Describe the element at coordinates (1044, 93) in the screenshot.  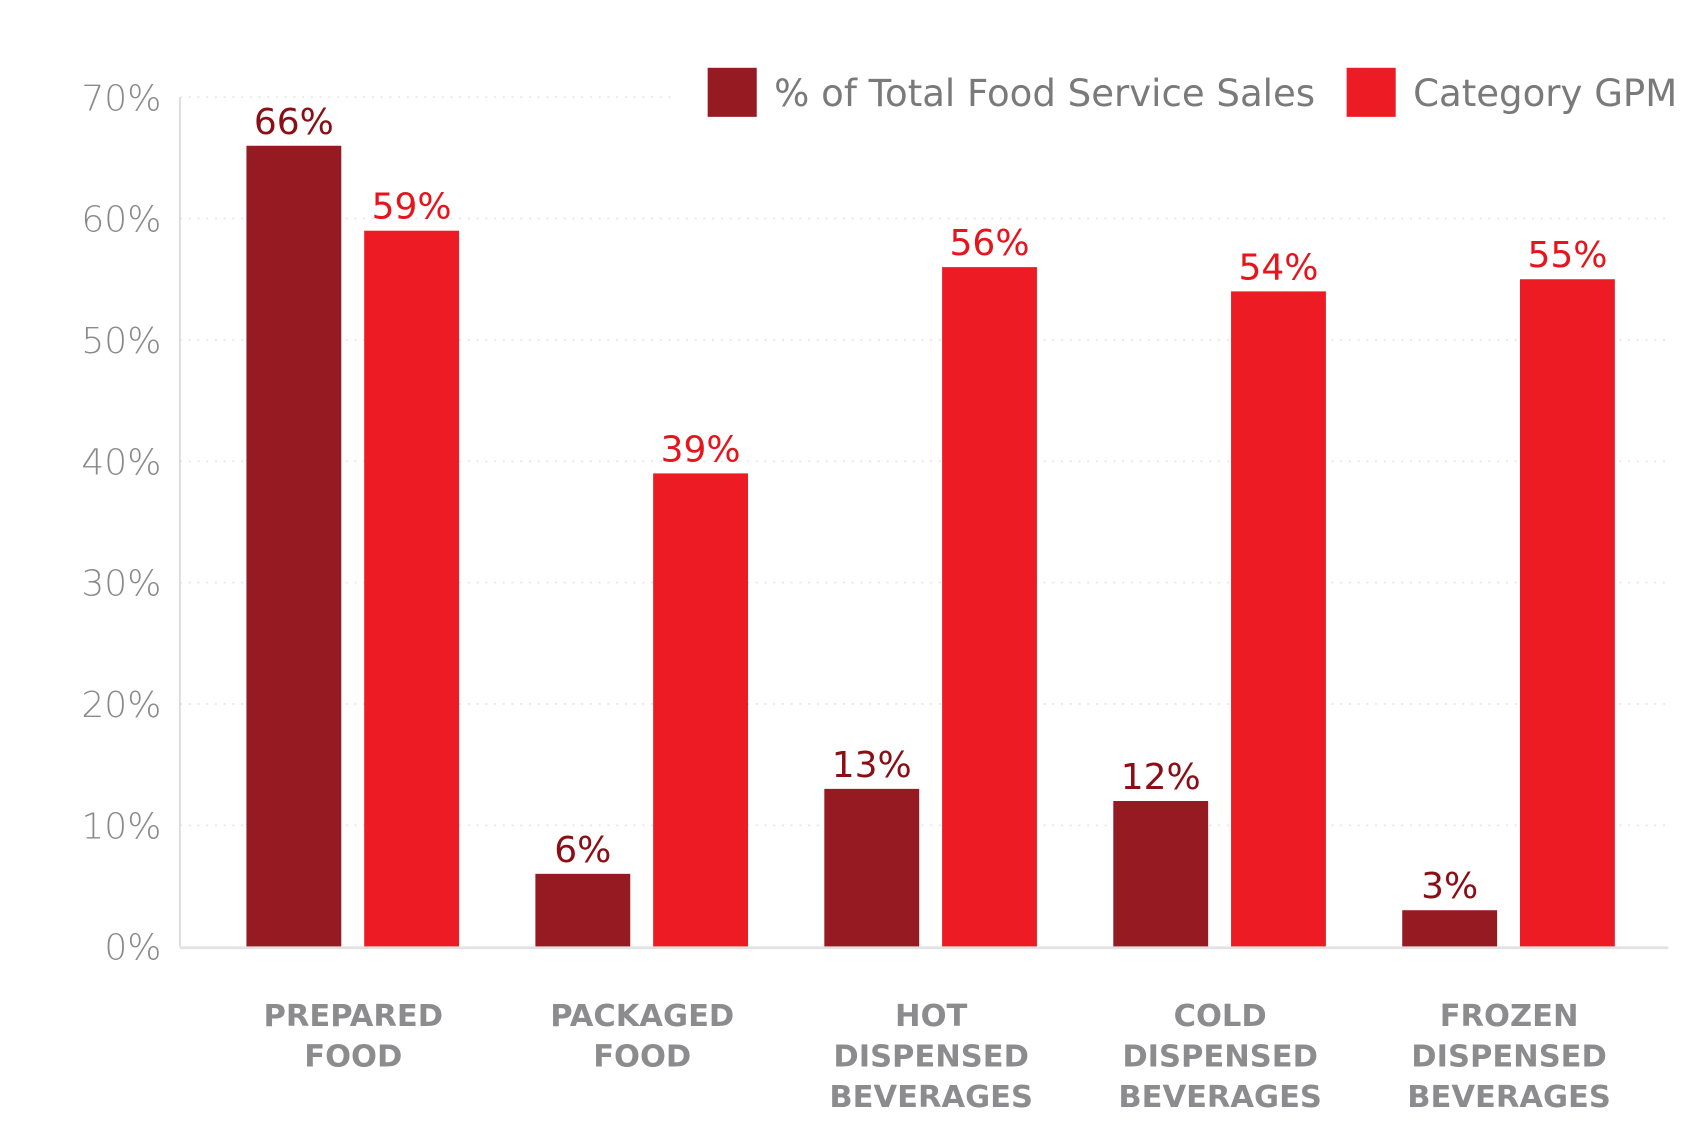
I see `legend-label: % of Total Food Service Sales` at that location.